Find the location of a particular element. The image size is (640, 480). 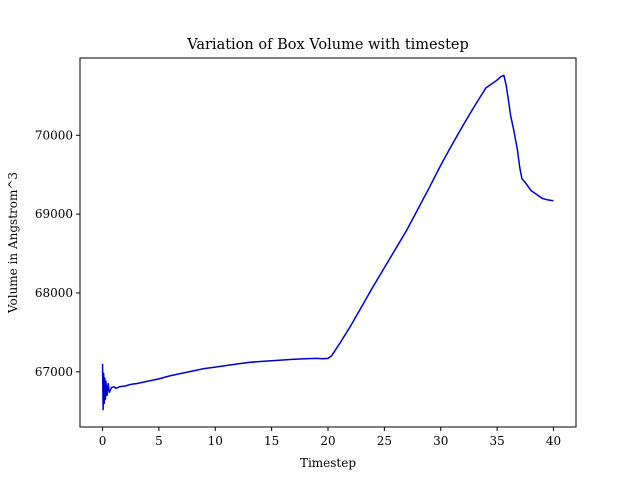

x-tick-label: 25 is located at coordinates (384, 441).